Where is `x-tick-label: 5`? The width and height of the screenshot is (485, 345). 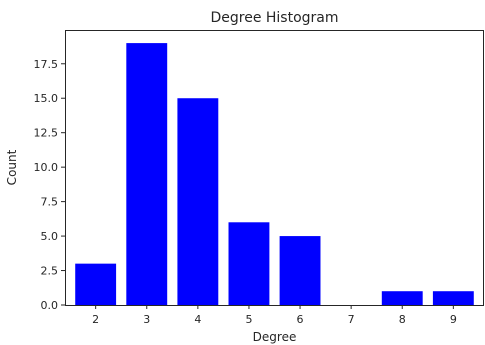
x-tick-label: 5 is located at coordinates (248, 319).